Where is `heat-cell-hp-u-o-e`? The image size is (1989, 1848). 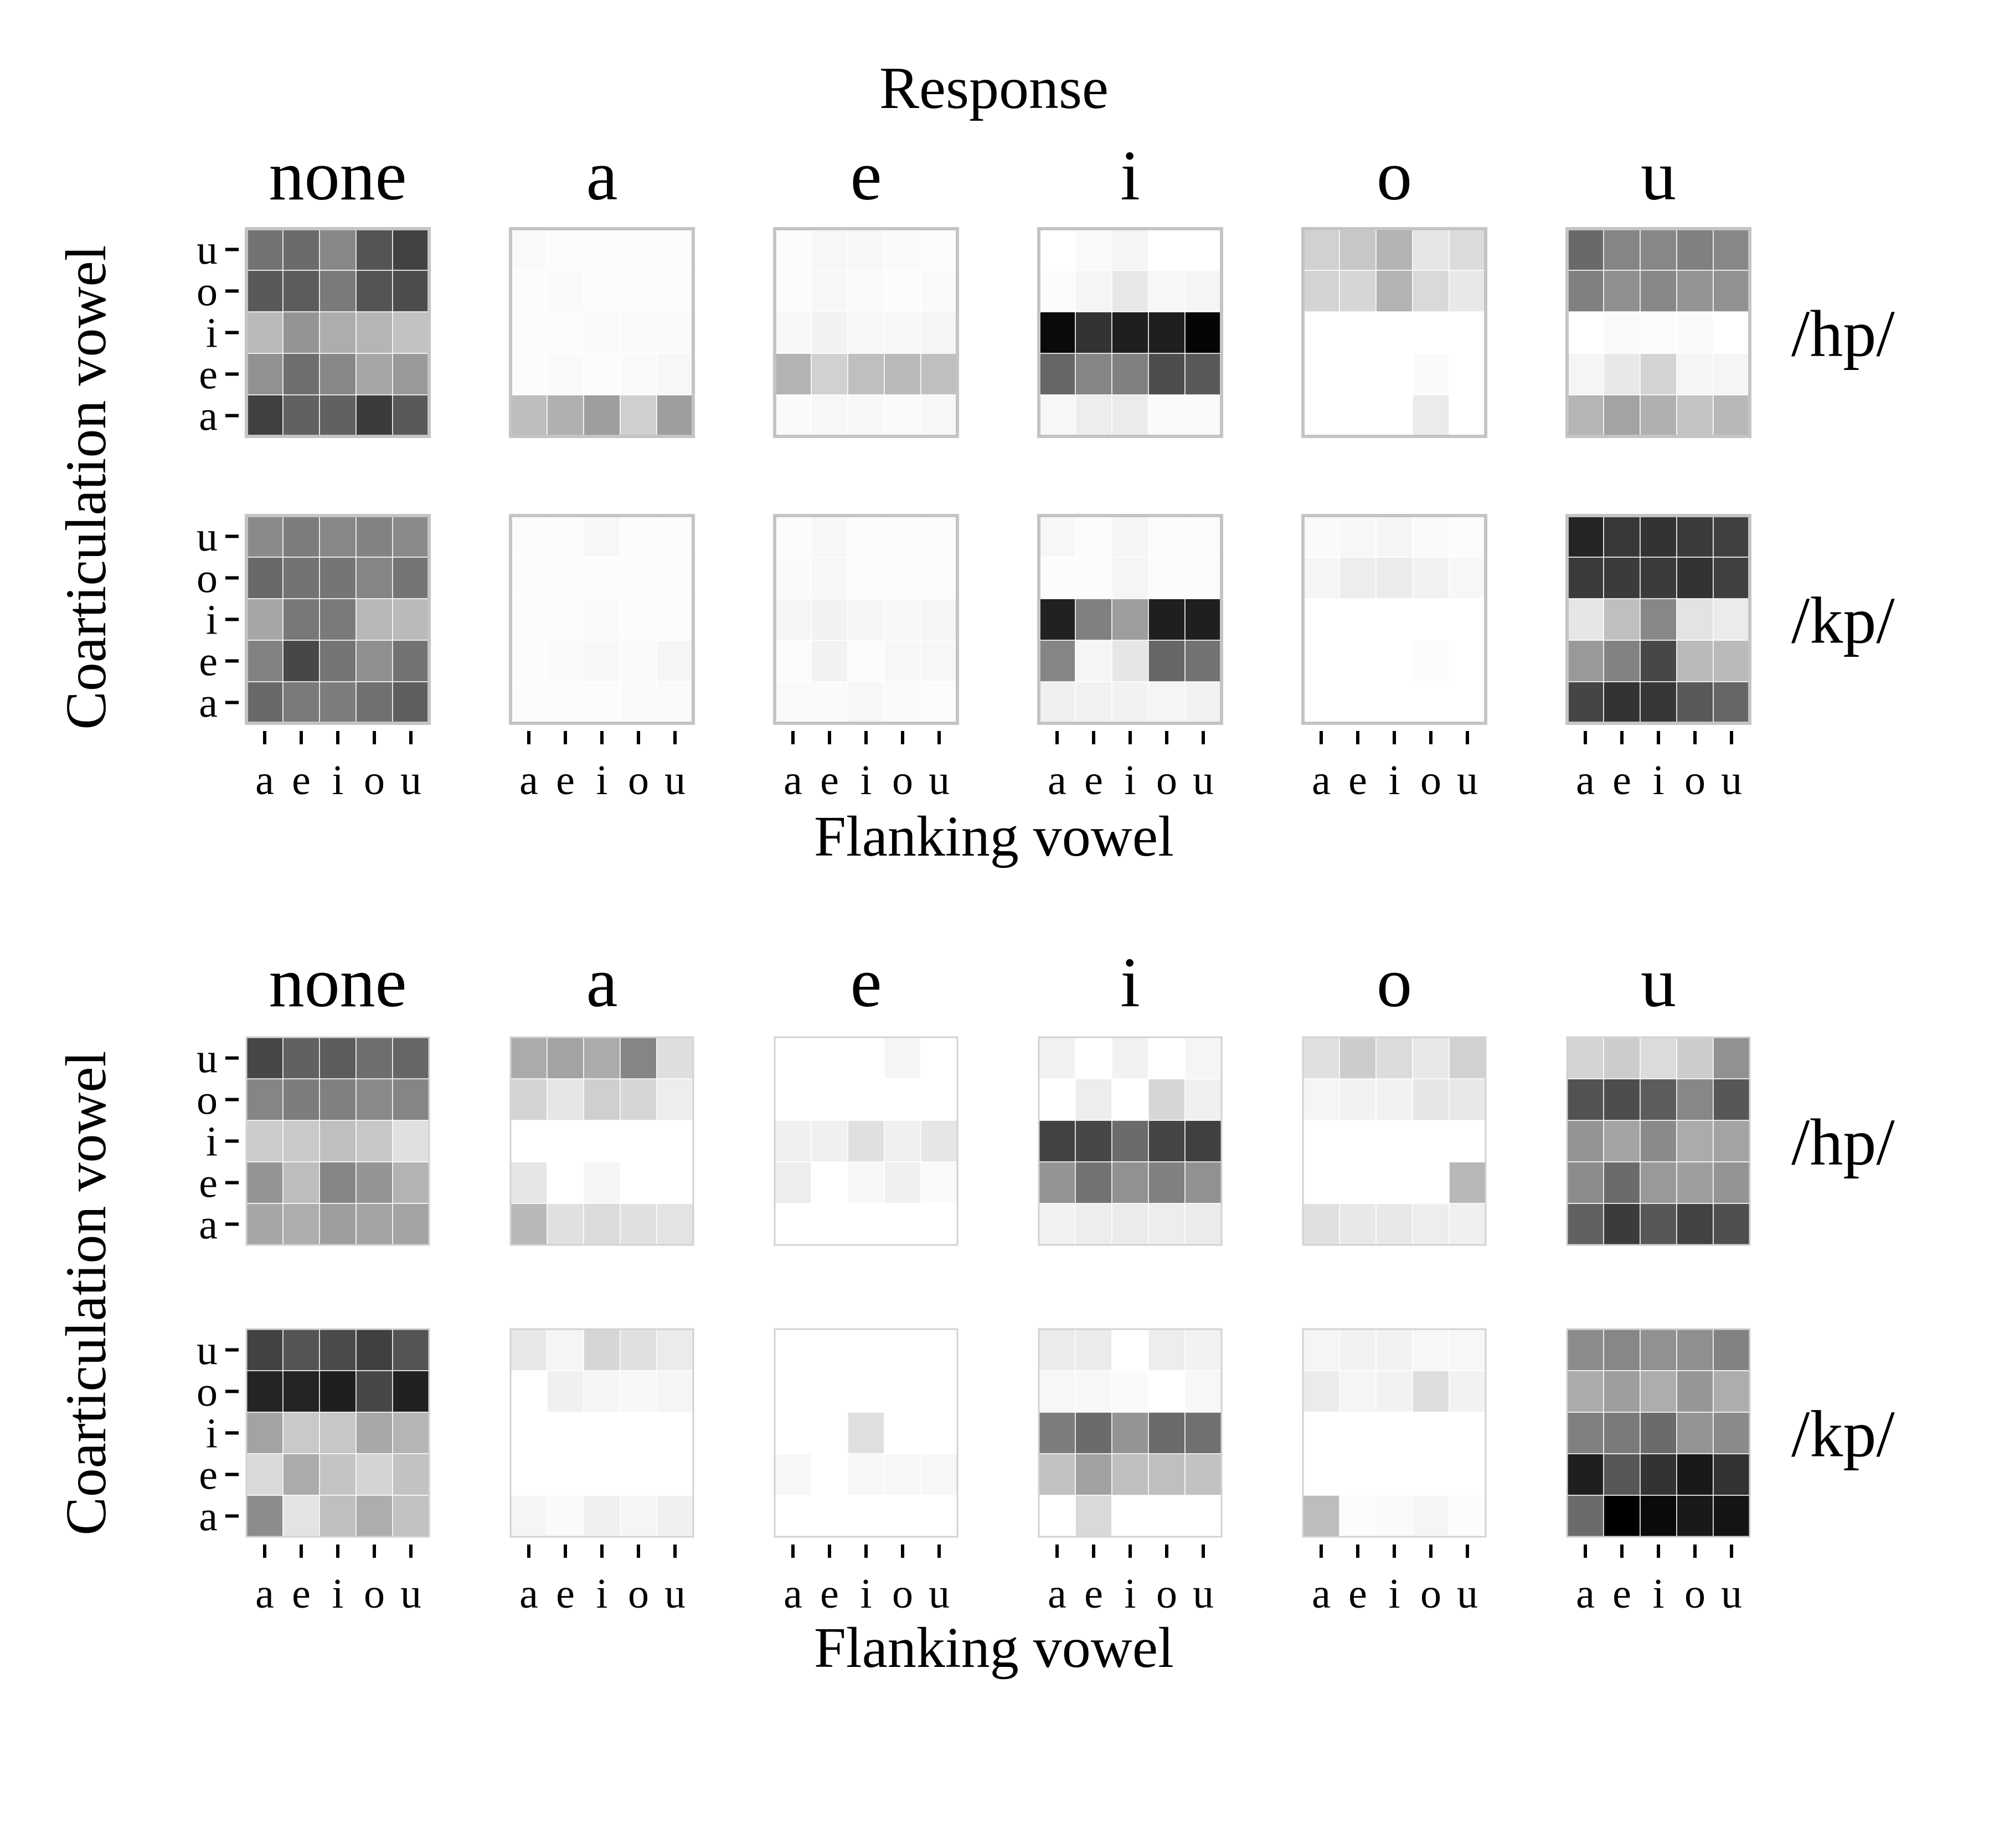
heat-cell-hp-u-o-e is located at coordinates (1622, 1099).